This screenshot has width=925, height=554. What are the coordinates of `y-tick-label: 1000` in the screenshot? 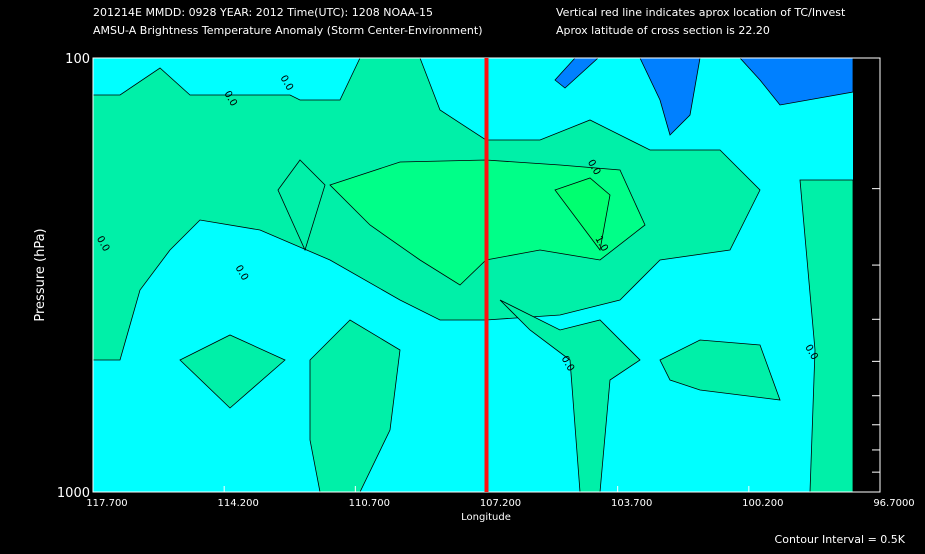 It's located at (73, 493).